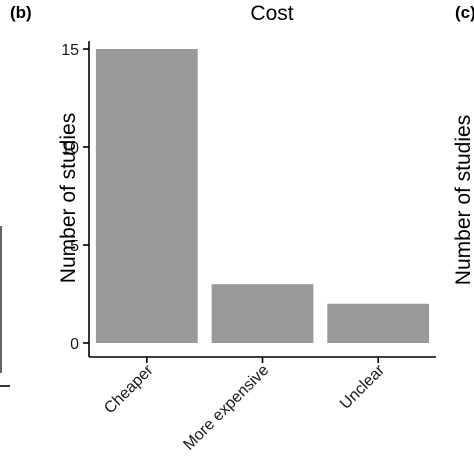  I want to click on panel-label-c: (c), so click(464, 12).